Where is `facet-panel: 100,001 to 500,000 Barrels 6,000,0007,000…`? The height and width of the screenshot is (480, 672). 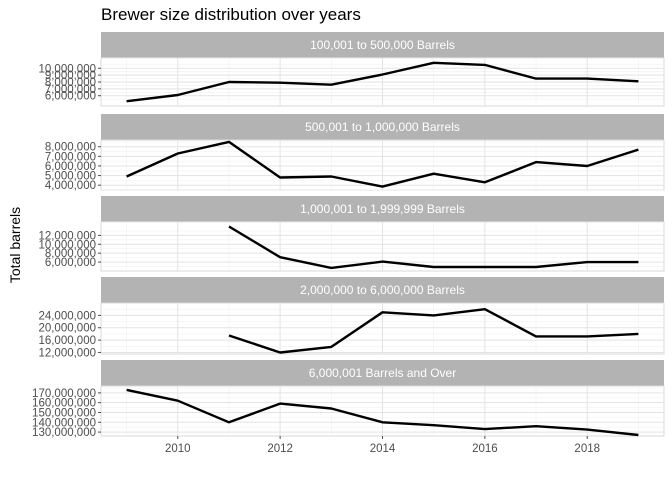 facet-panel: 100,001 to 500,000 Barrels 6,000,0007,000… is located at coordinates (351, 69).